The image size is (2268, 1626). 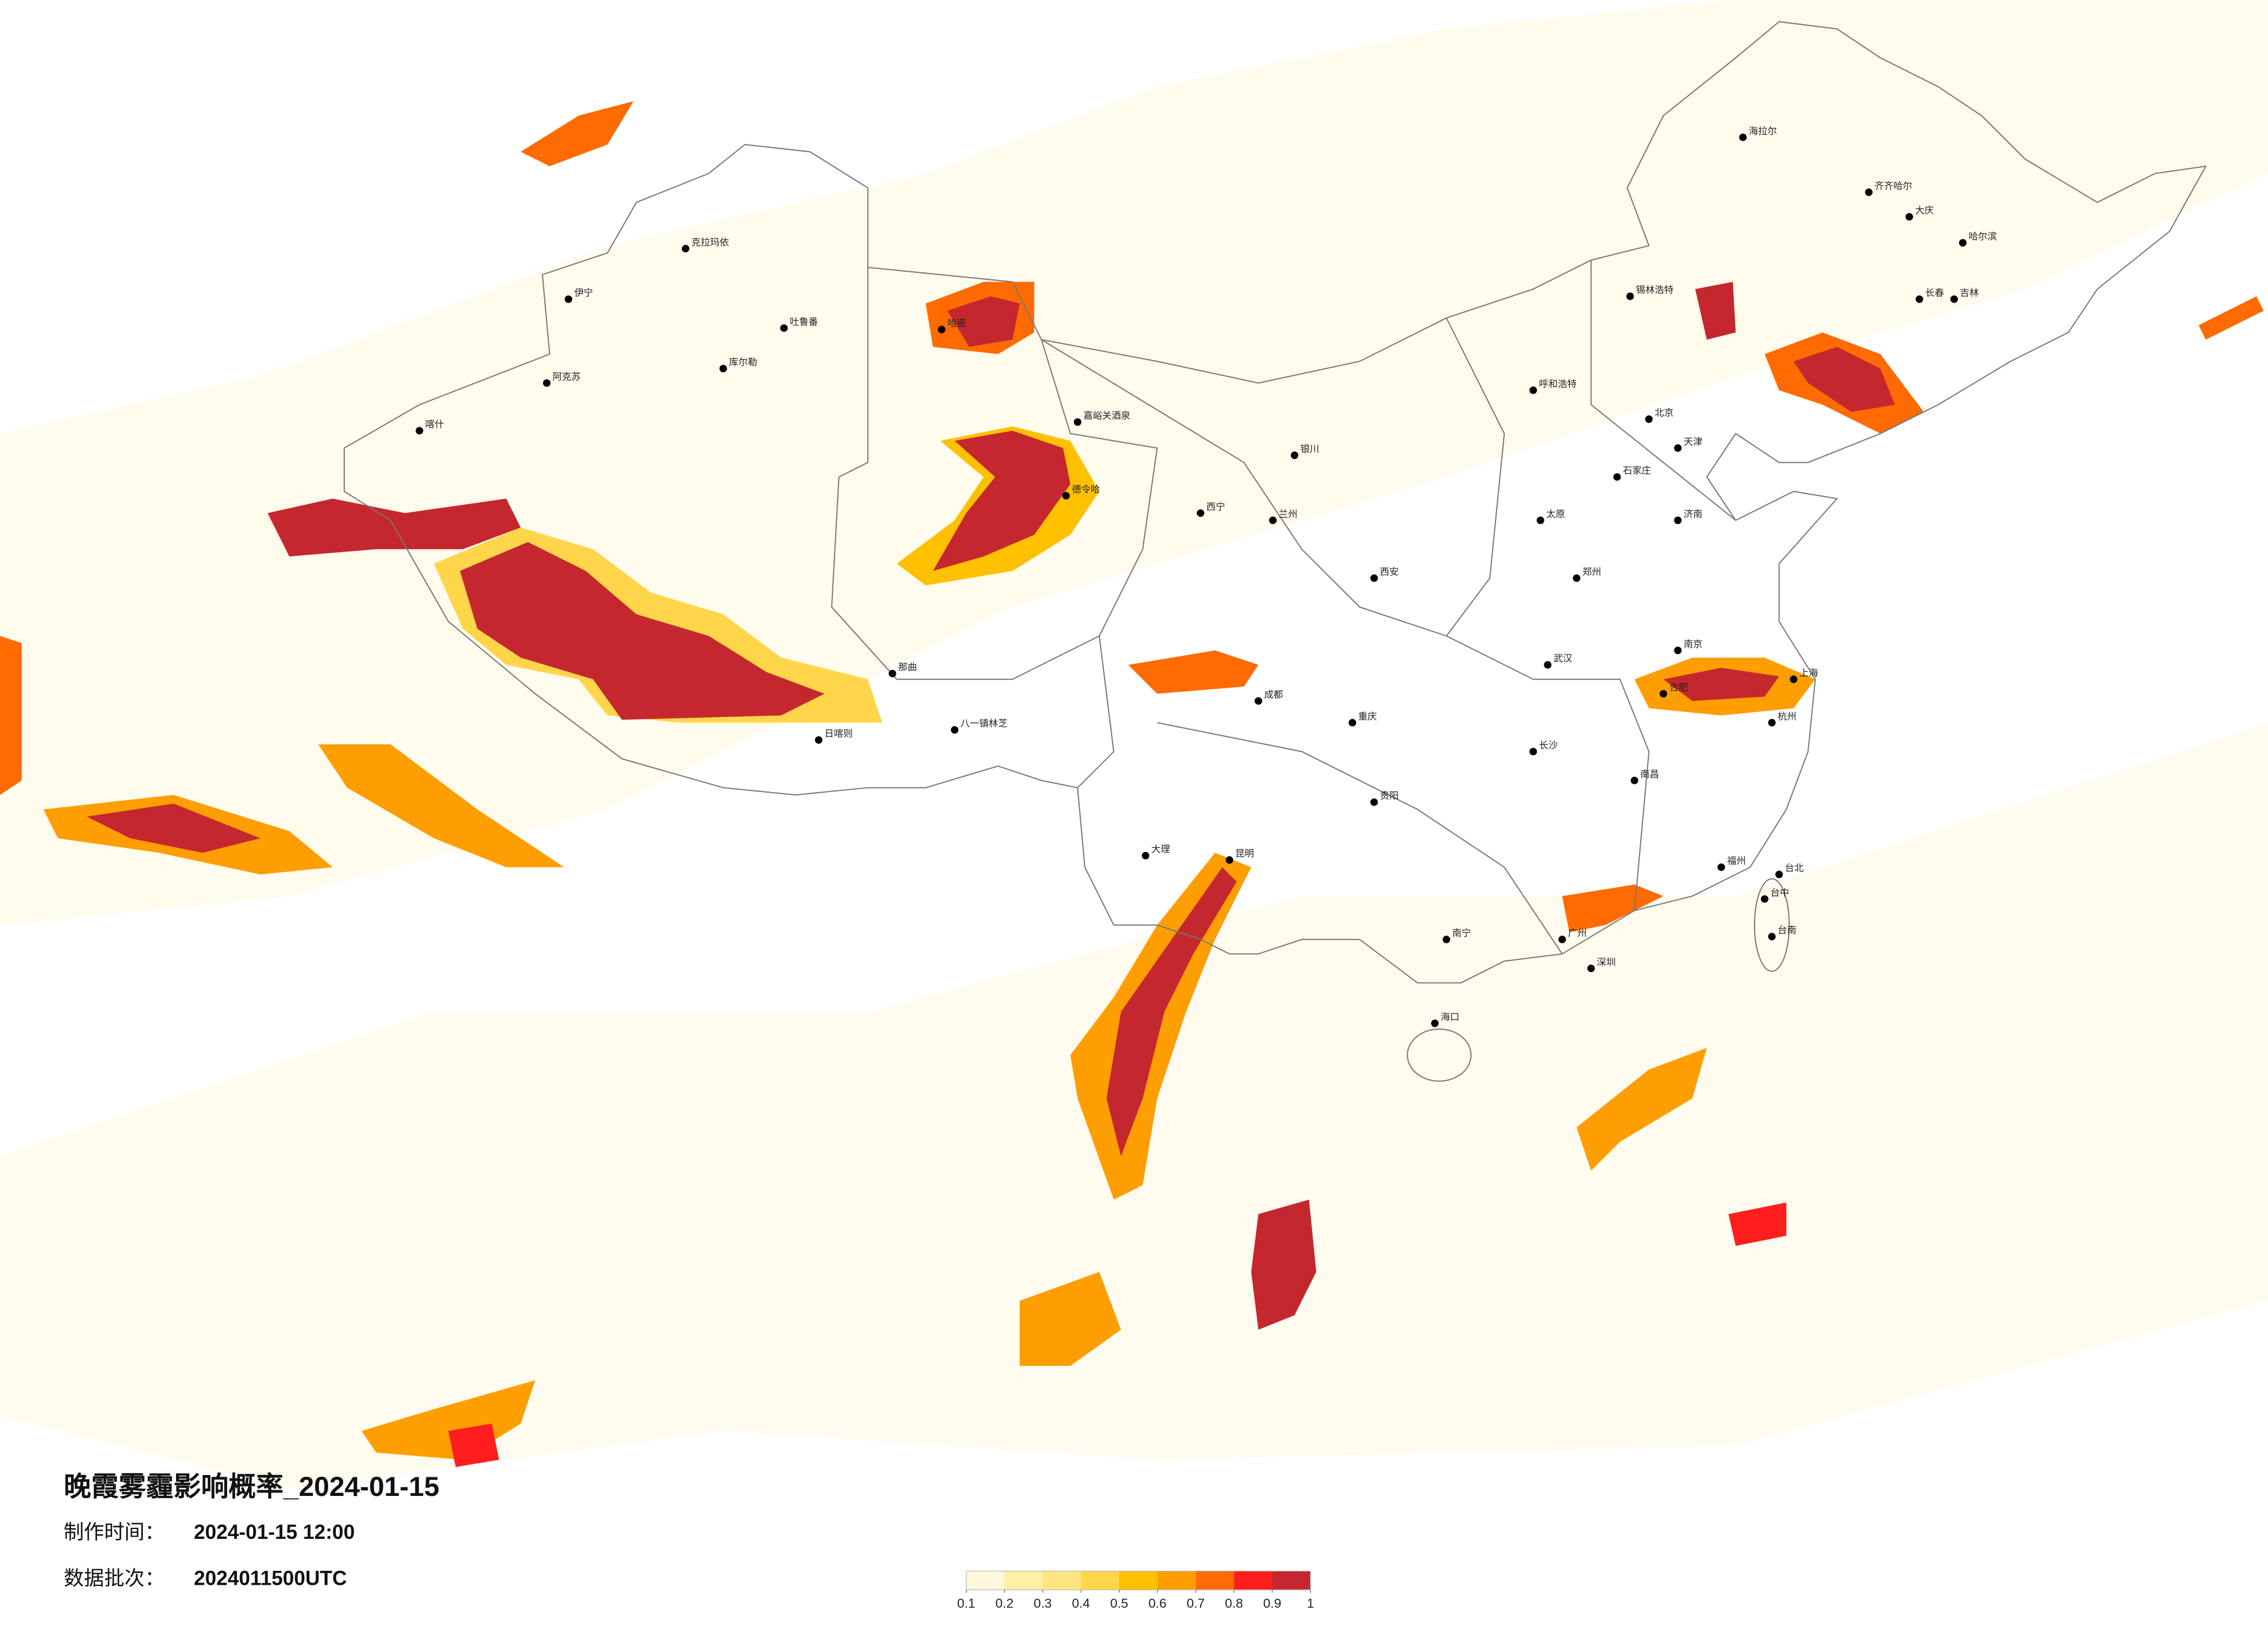 What do you see at coordinates (1934, 293) in the screenshot?
I see `city-label: 长春` at bounding box center [1934, 293].